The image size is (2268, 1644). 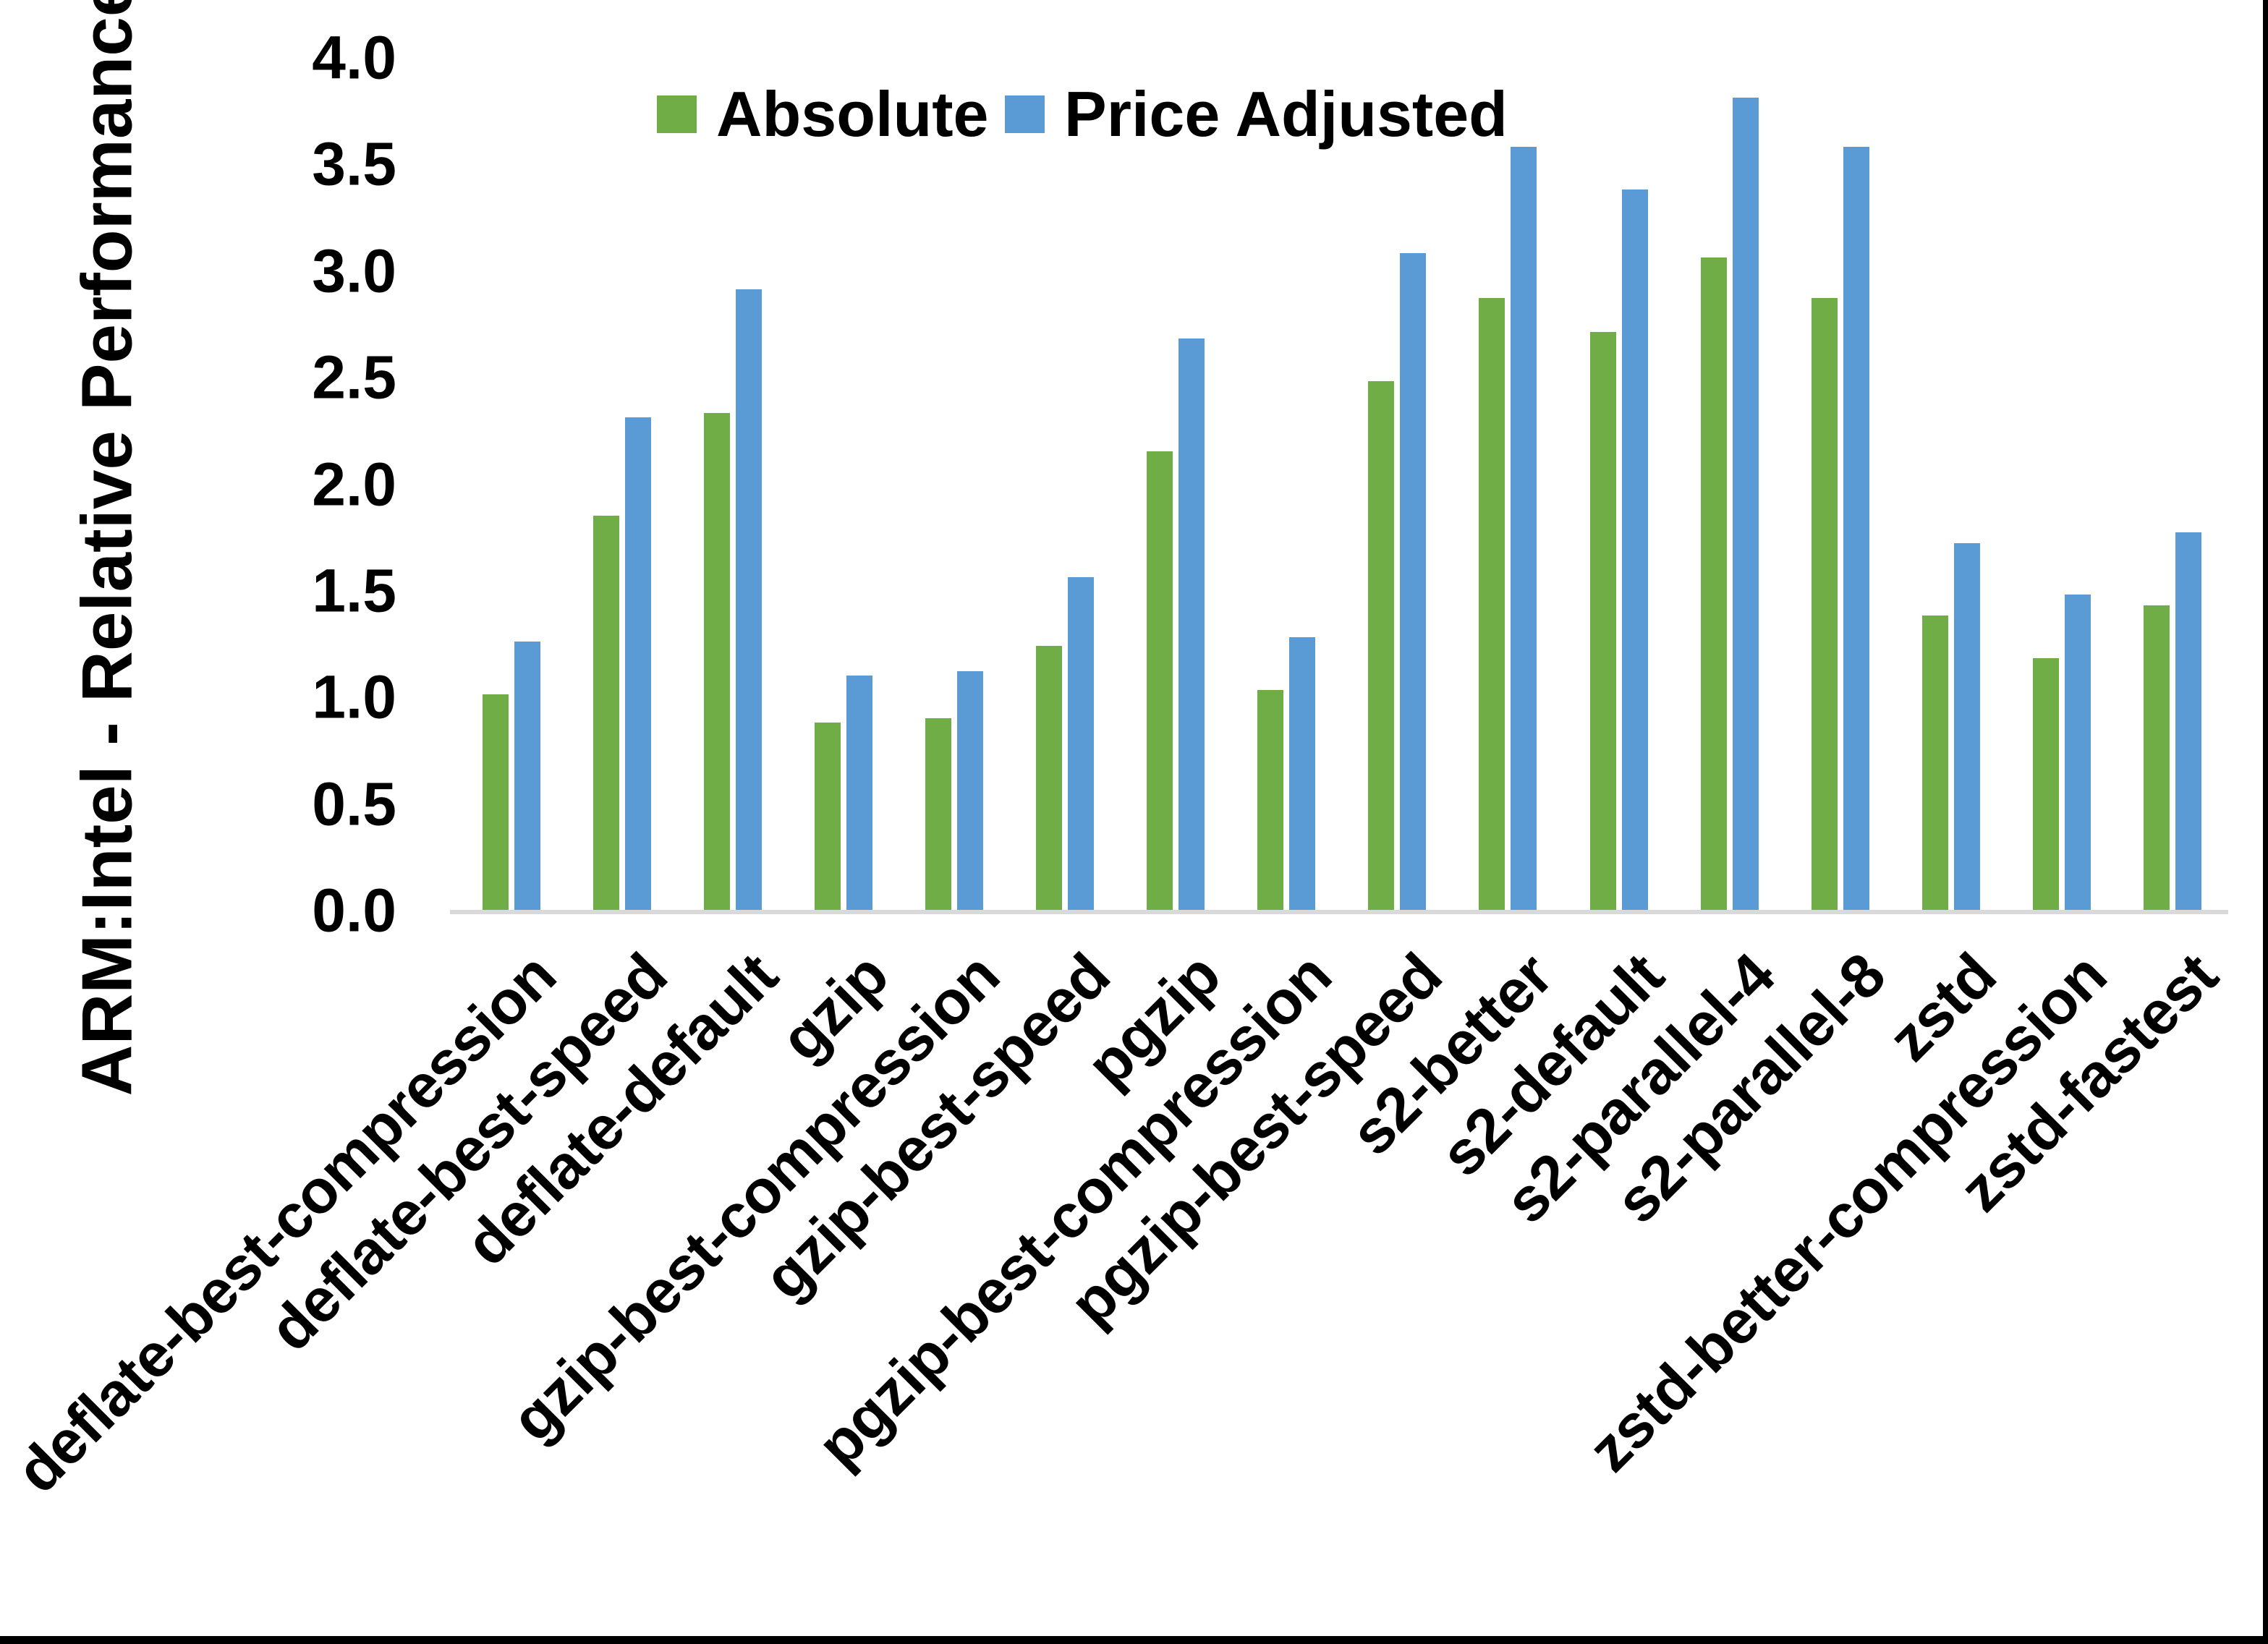 I want to click on y-tick-label: 3.5, so click(x=354, y=163).